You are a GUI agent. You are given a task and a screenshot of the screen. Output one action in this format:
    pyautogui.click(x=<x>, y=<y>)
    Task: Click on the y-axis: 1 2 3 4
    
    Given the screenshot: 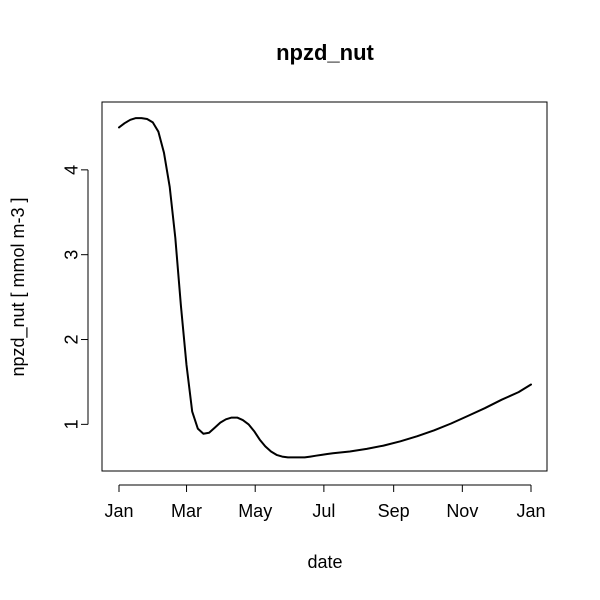 What is the action you would take?
    pyautogui.click(x=75, y=297)
    